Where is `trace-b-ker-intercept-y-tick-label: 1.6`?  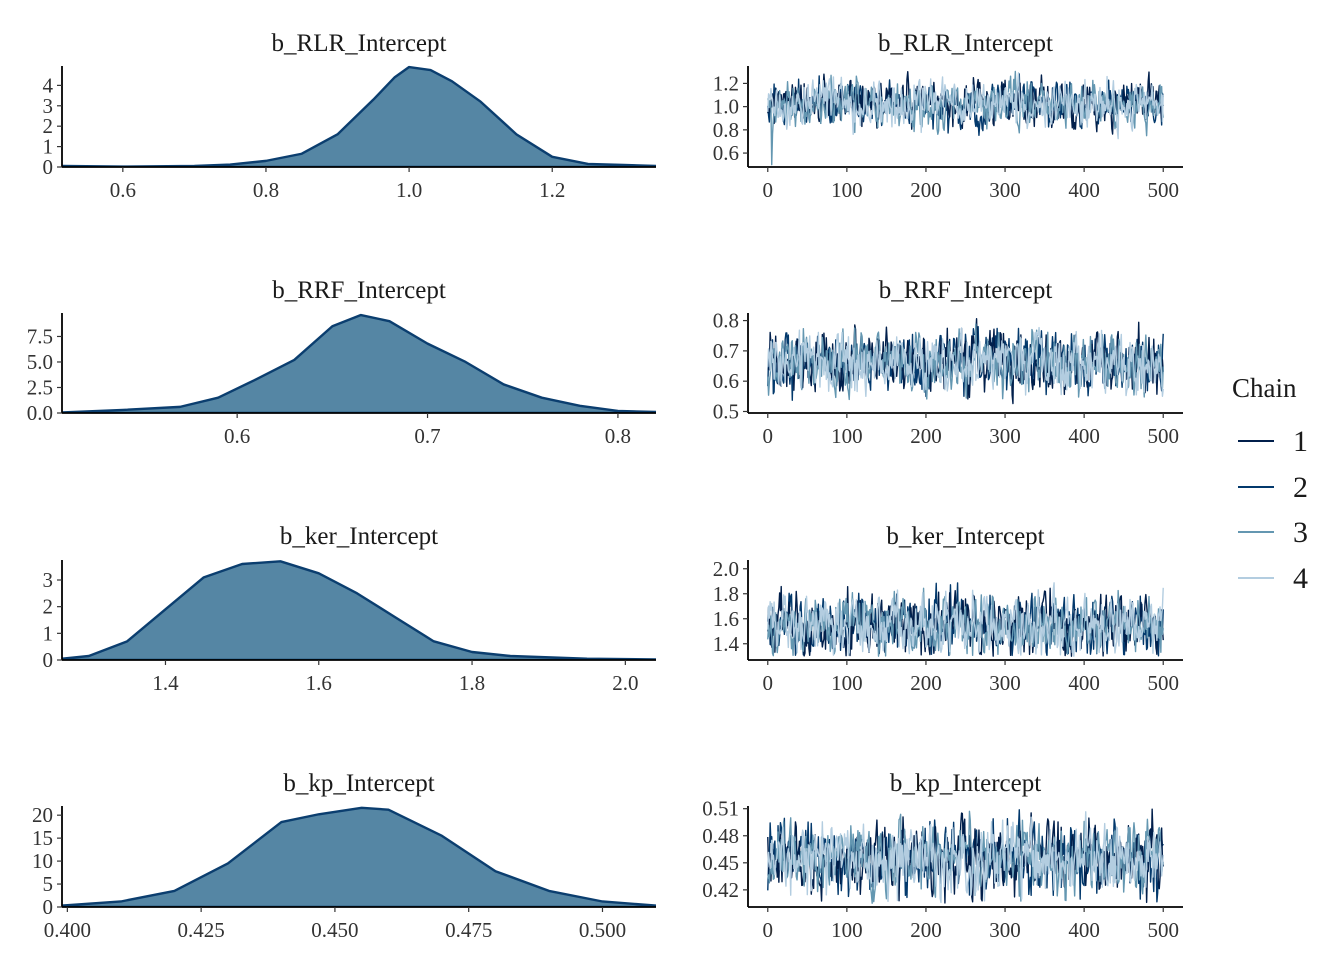 trace-b-ker-intercept-y-tick-label: 1.6 is located at coordinates (726, 619).